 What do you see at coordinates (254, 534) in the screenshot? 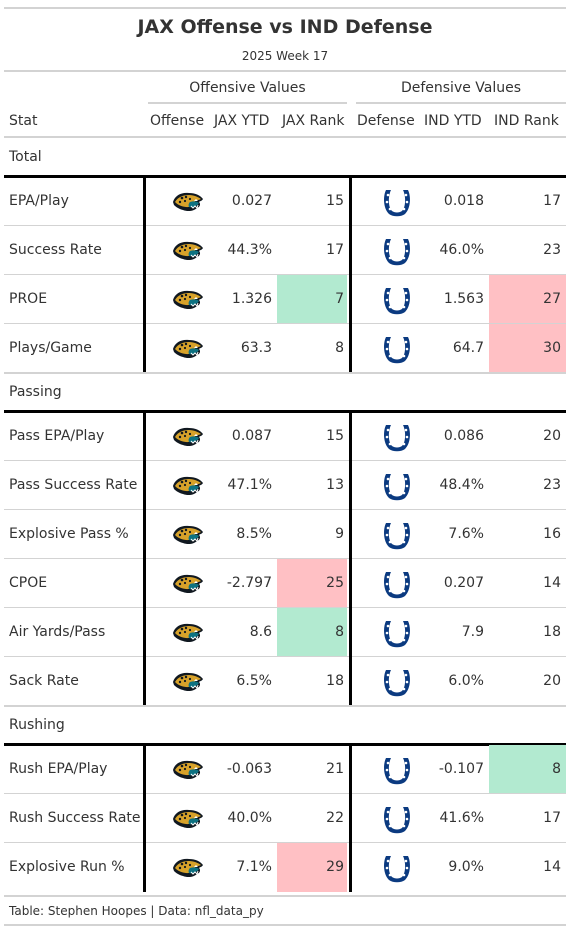
I see `jax-ytd-value: 8.5%` at bounding box center [254, 534].